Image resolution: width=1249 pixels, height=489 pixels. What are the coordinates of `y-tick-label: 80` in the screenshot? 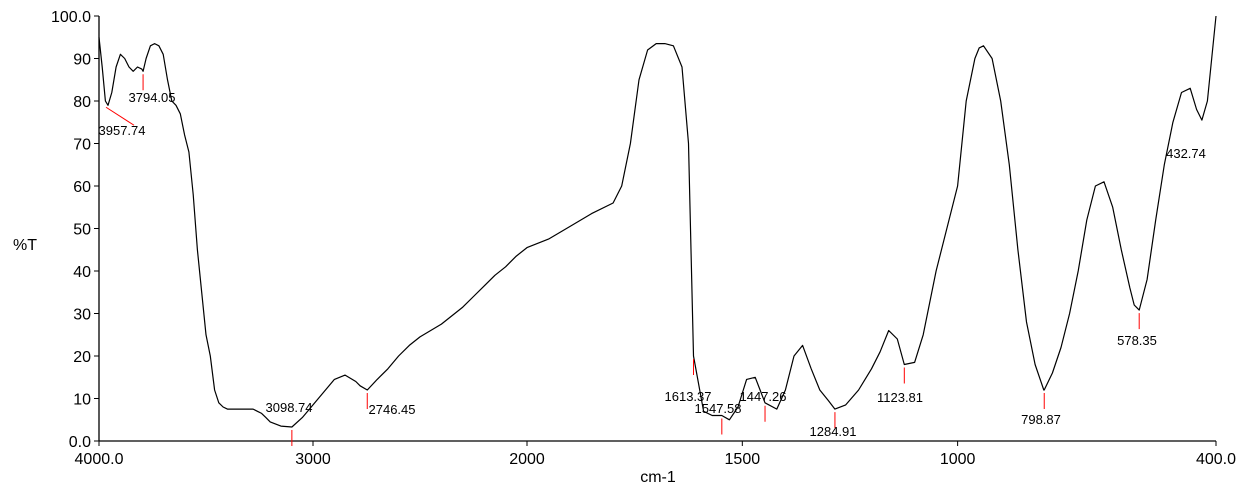 It's located at (82, 102).